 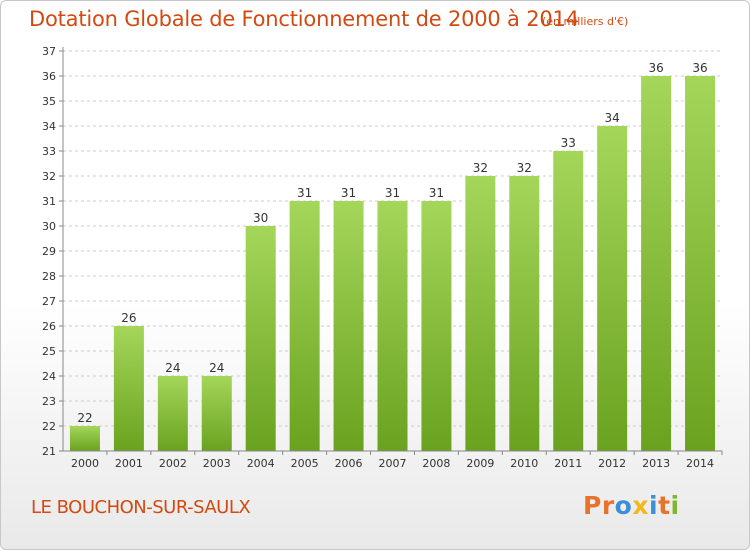 I want to click on x-tick-label: 2007, so click(x=393, y=463).